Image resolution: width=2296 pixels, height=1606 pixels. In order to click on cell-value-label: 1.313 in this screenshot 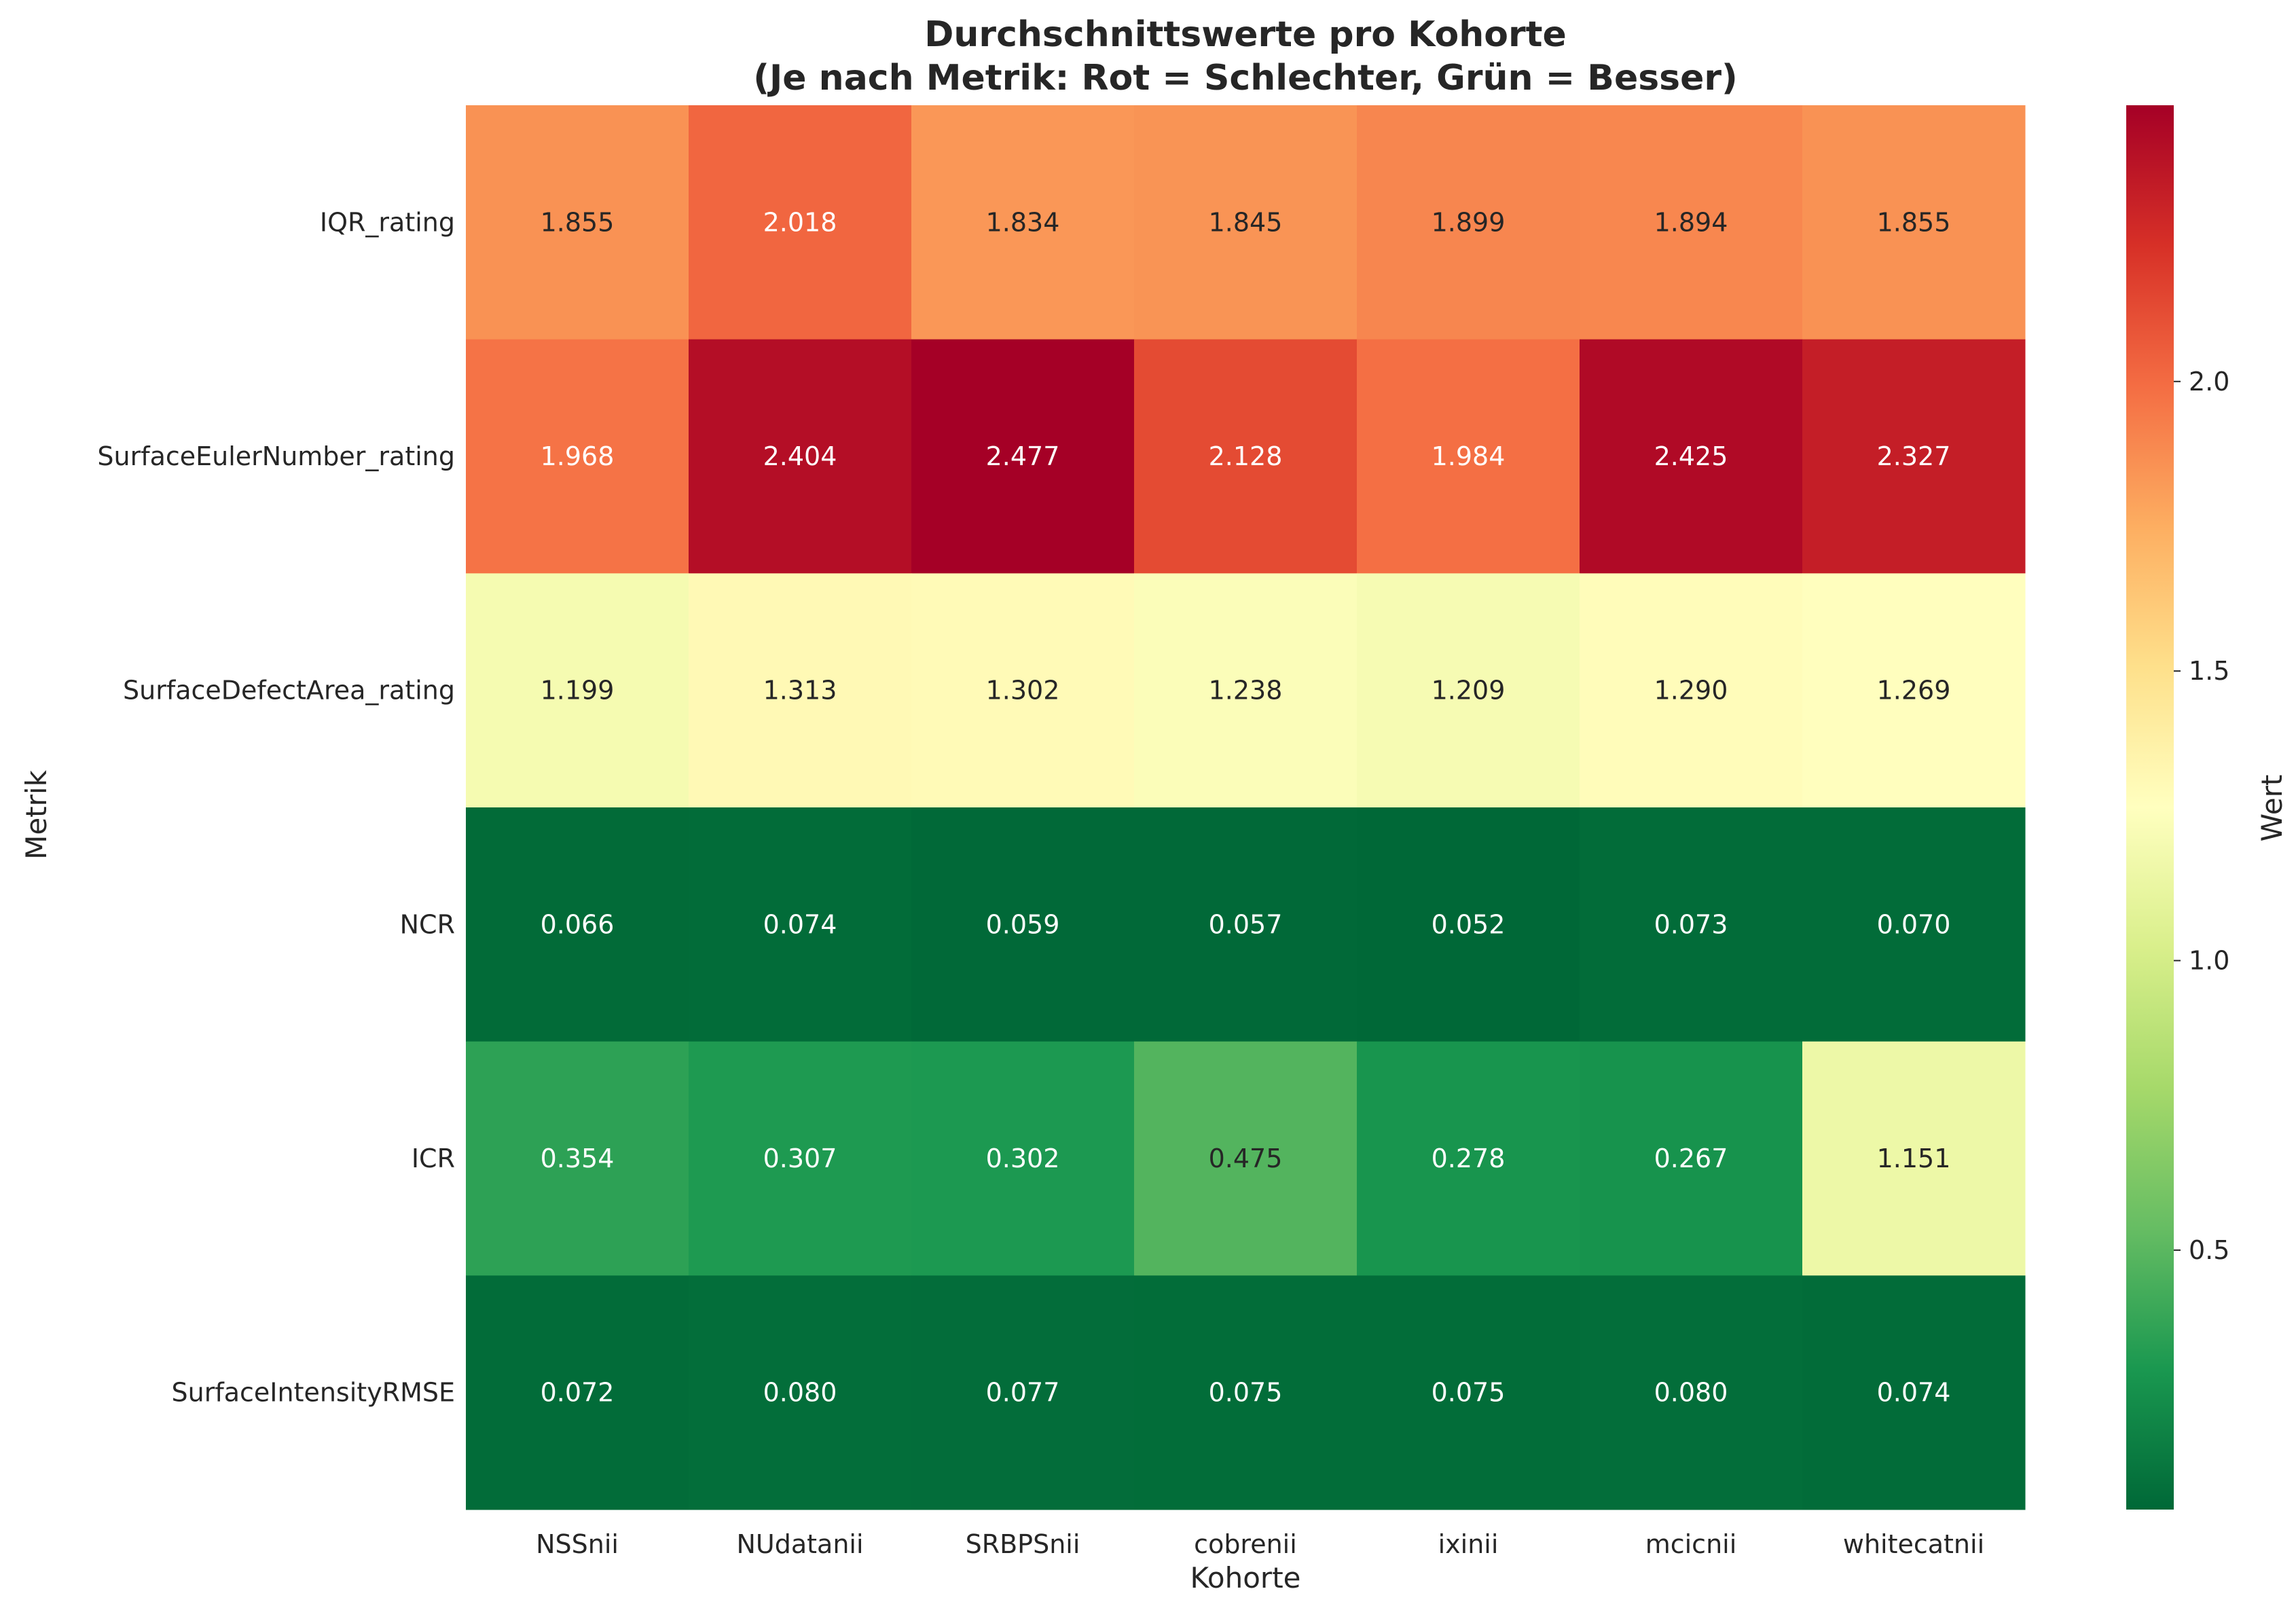, I will do `click(800, 691)`.